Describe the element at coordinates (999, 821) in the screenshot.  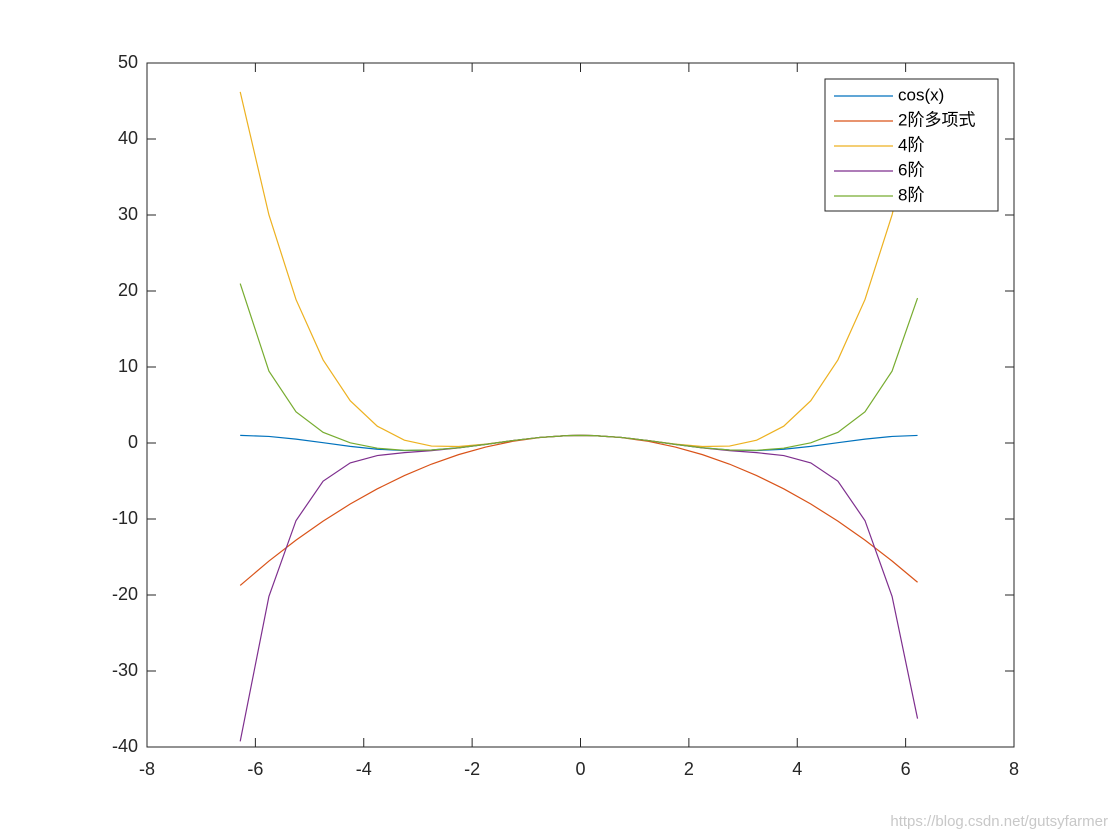
I see `watermark: https://blog.csdn.net/gutsyfarmer` at that location.